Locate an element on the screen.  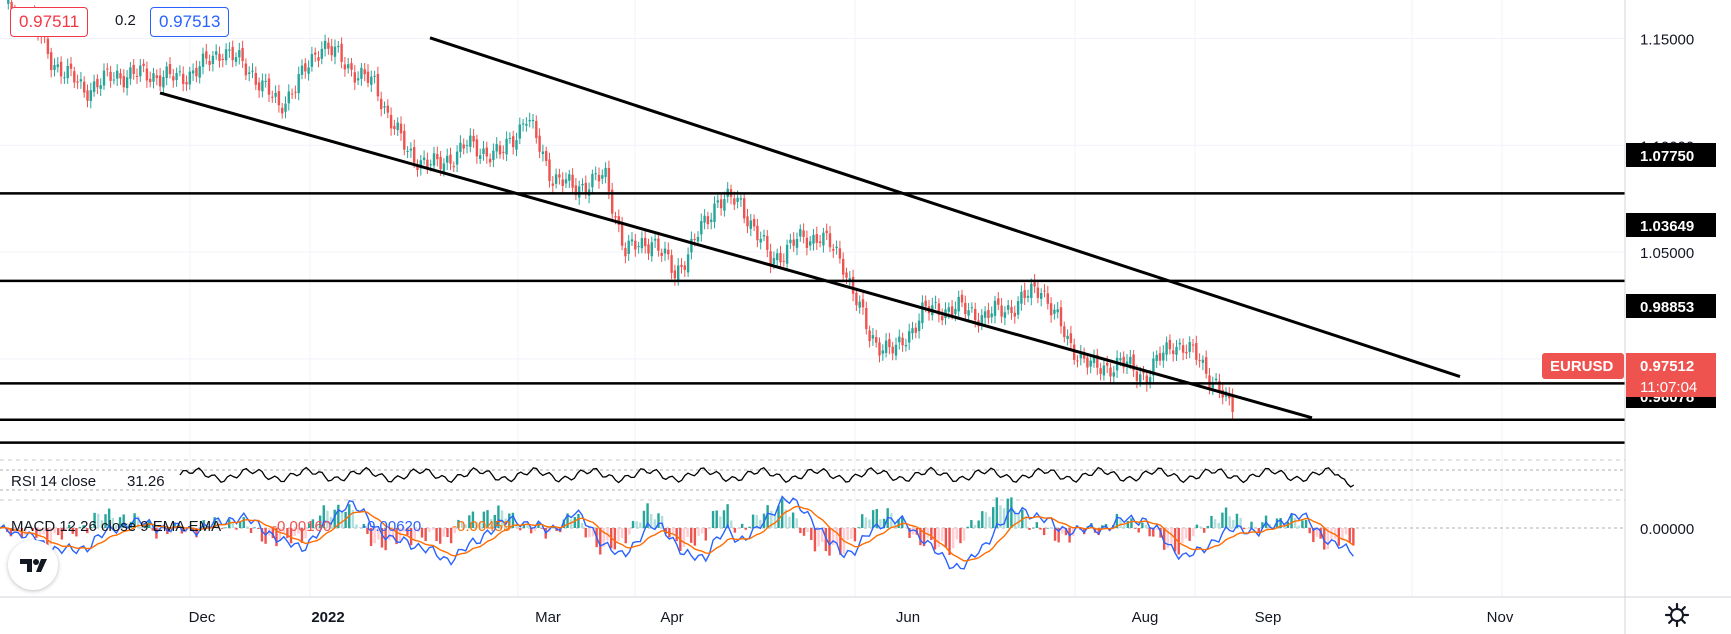
gear-icon is located at coordinates (1677, 615).